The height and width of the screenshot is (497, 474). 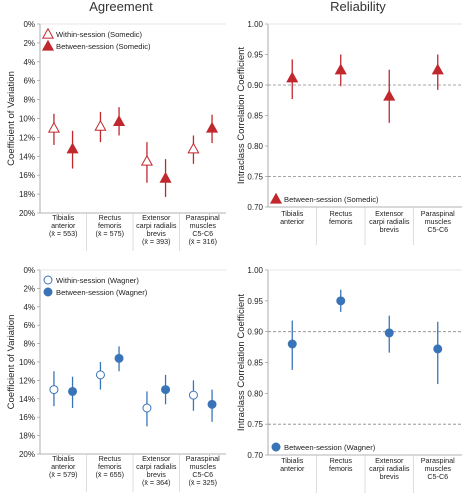 I want to click on agreement-title: Agreement, so click(x=121, y=7).